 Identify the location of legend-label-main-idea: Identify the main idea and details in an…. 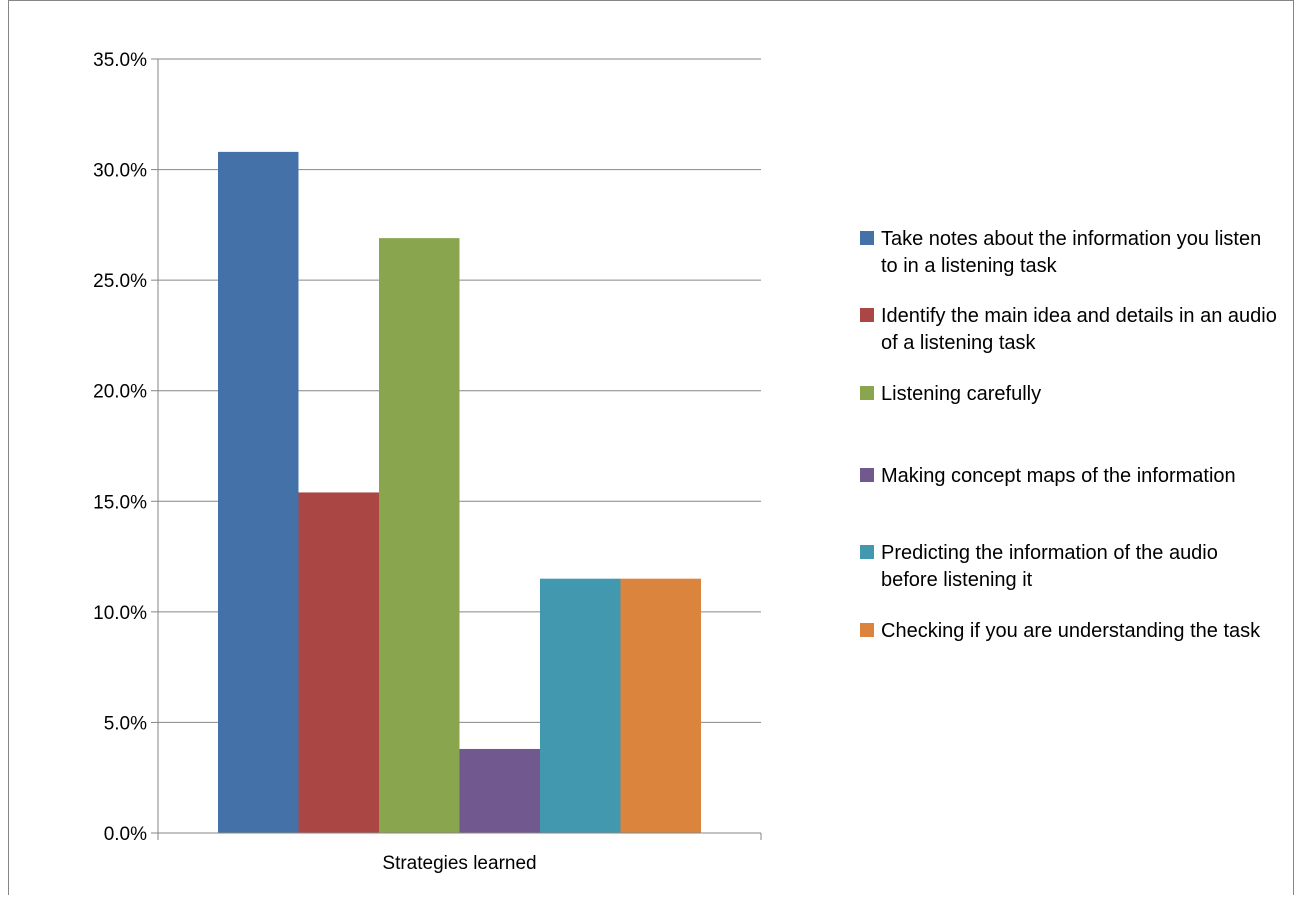
(1079, 329).